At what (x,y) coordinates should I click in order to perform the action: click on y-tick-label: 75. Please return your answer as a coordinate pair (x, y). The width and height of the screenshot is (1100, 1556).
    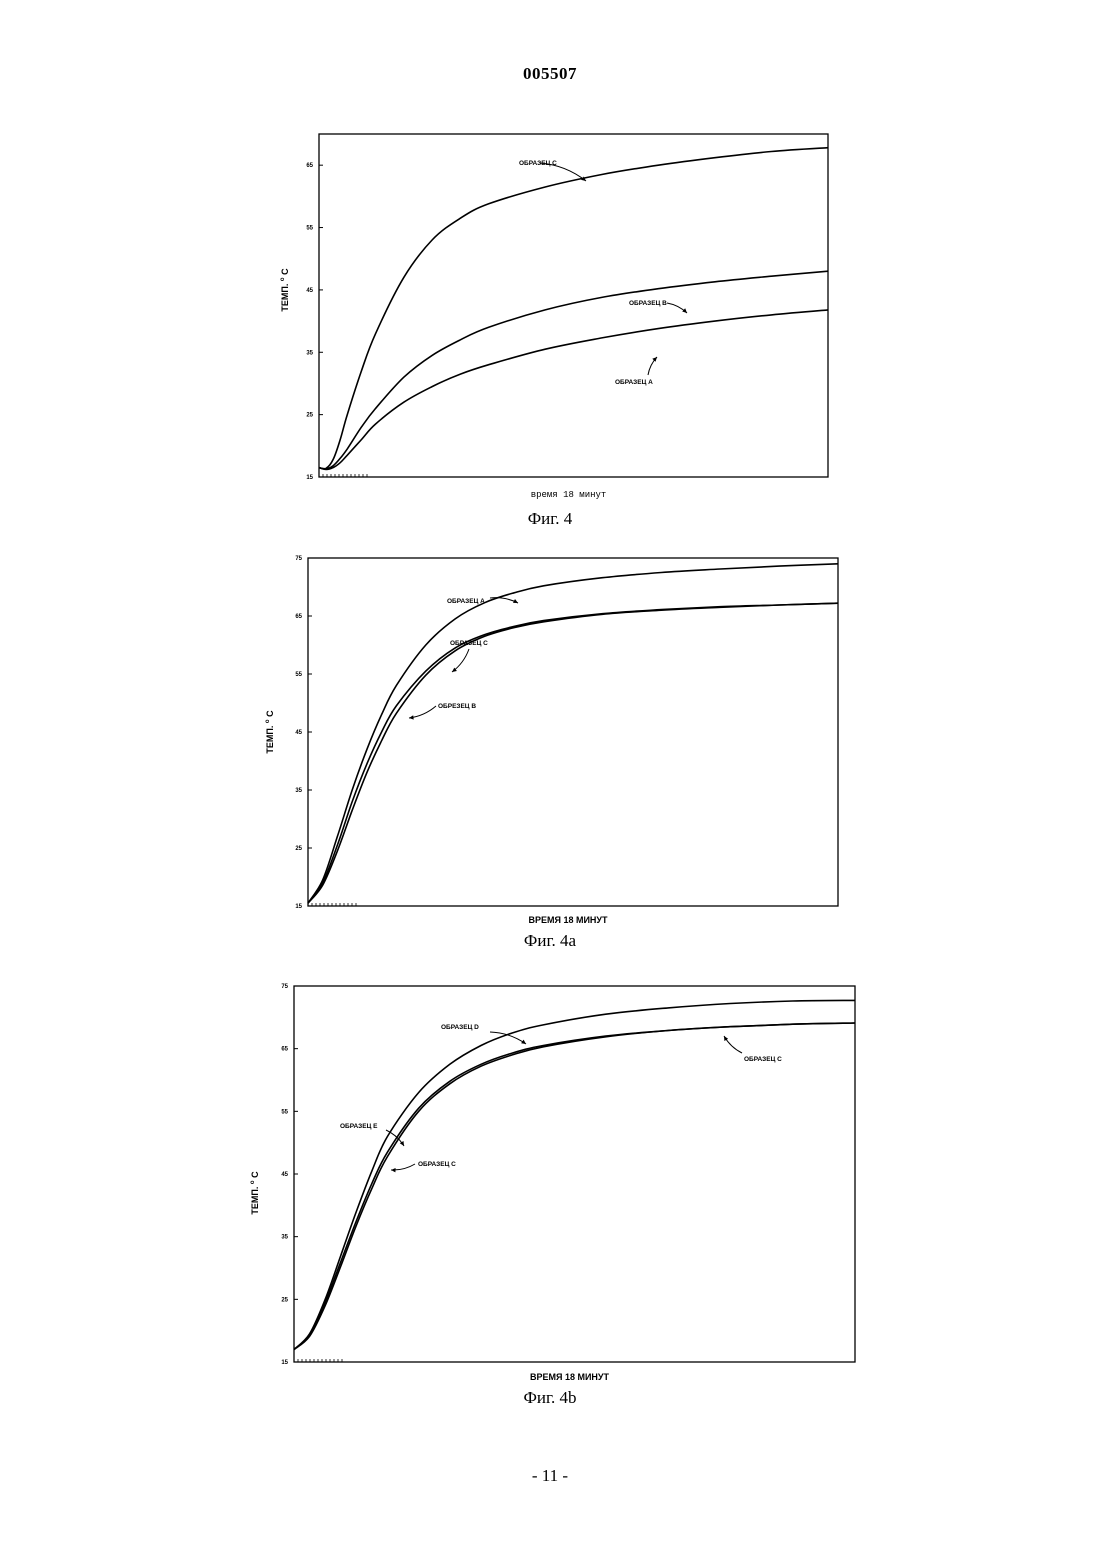
    Looking at the image, I should click on (284, 987).